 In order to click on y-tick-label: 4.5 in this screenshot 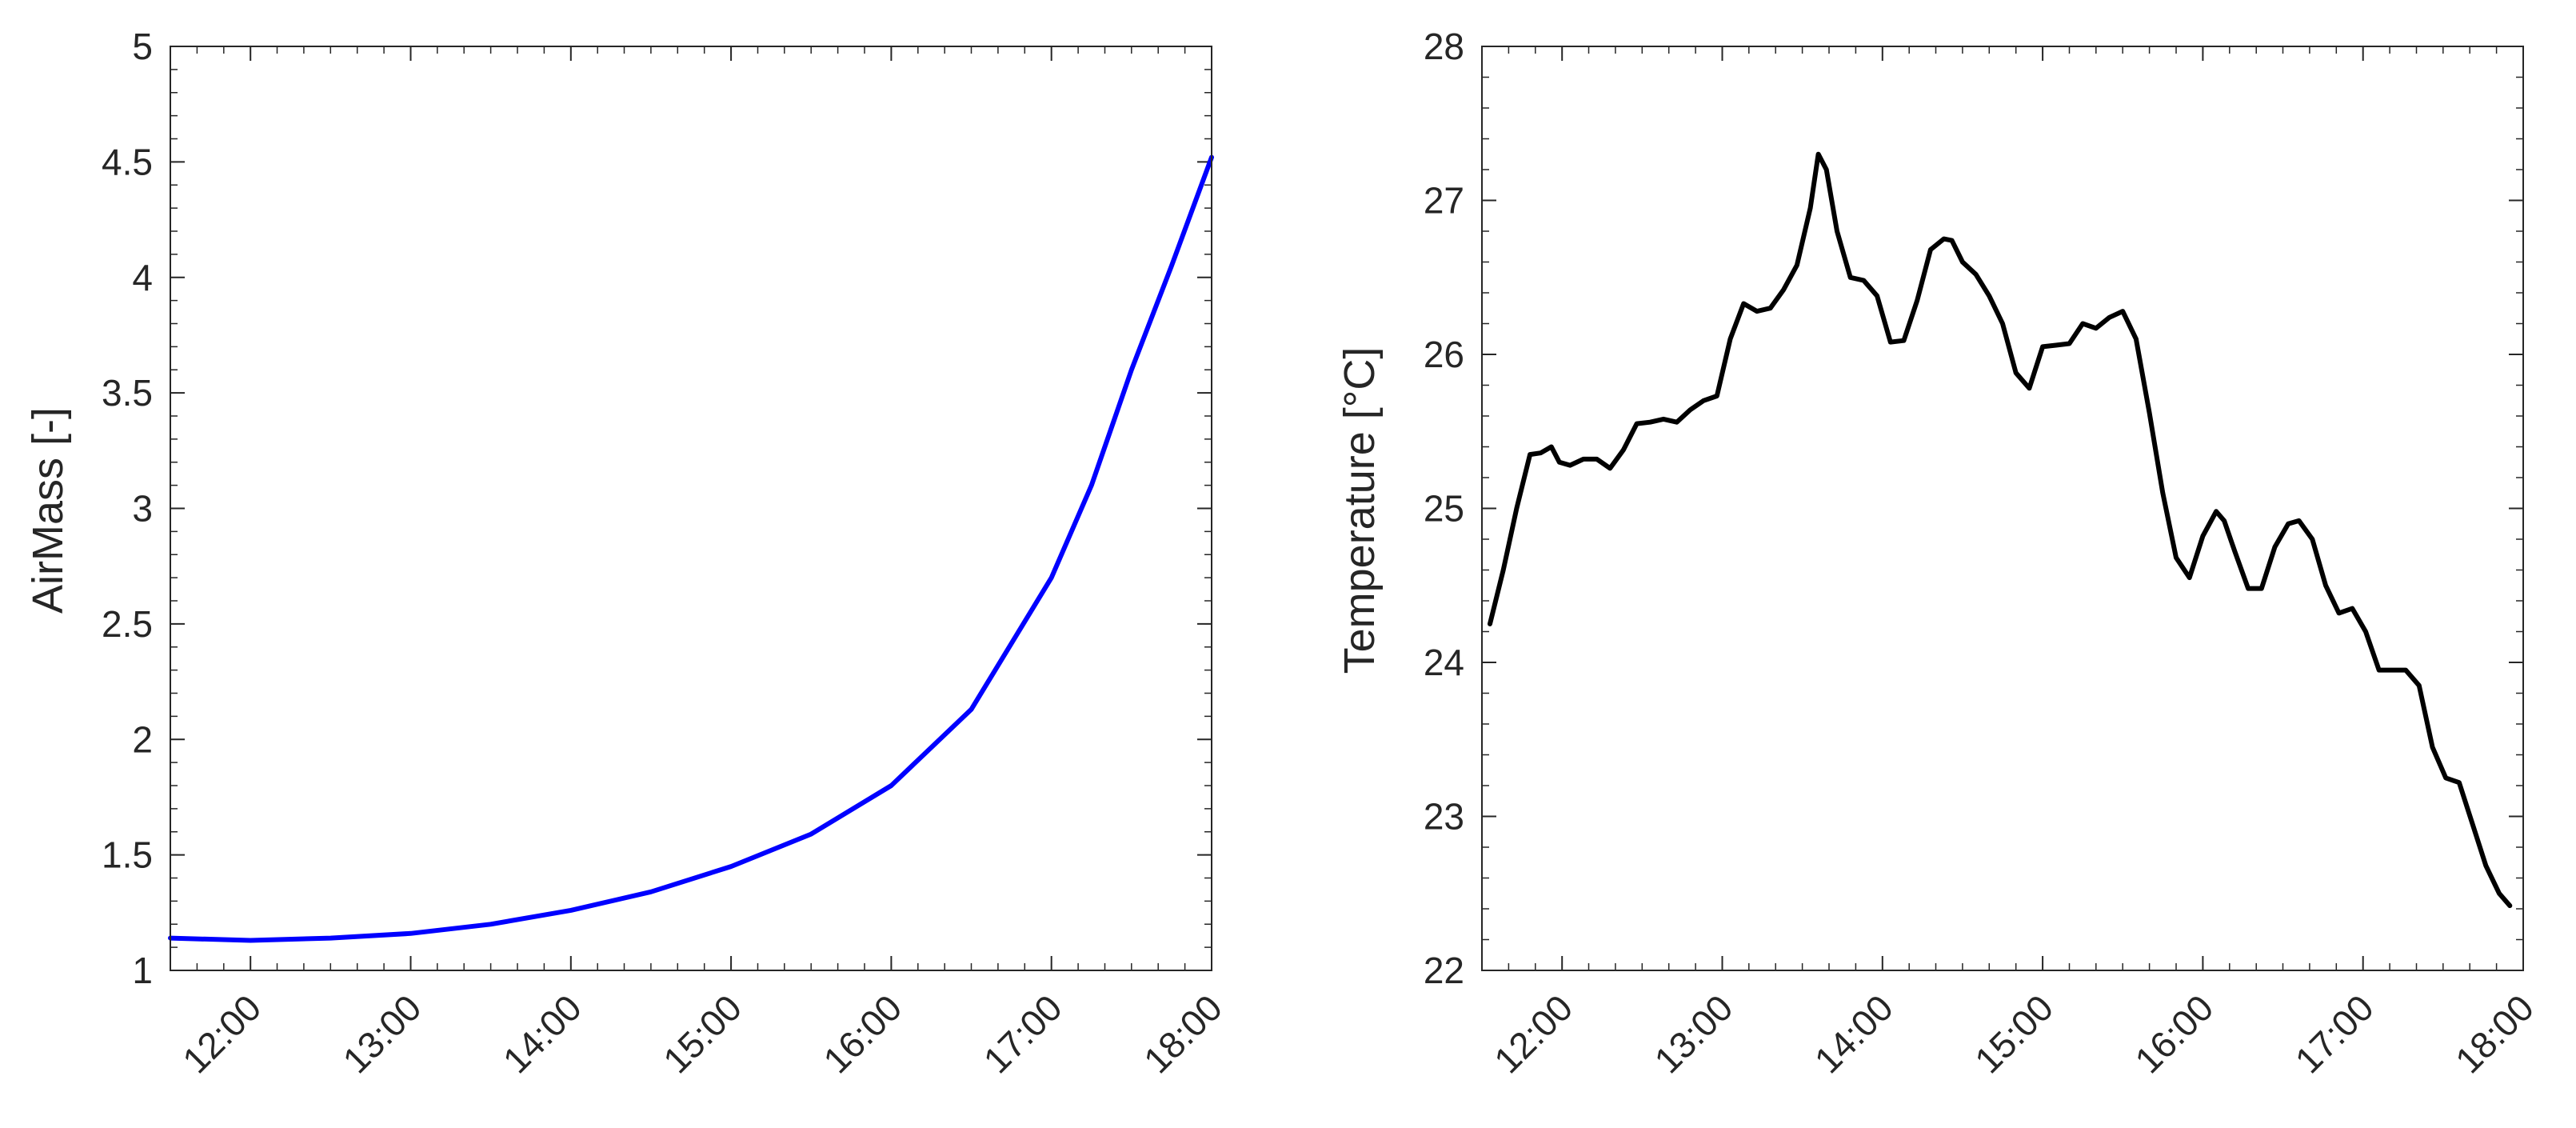, I will do `click(127, 161)`.